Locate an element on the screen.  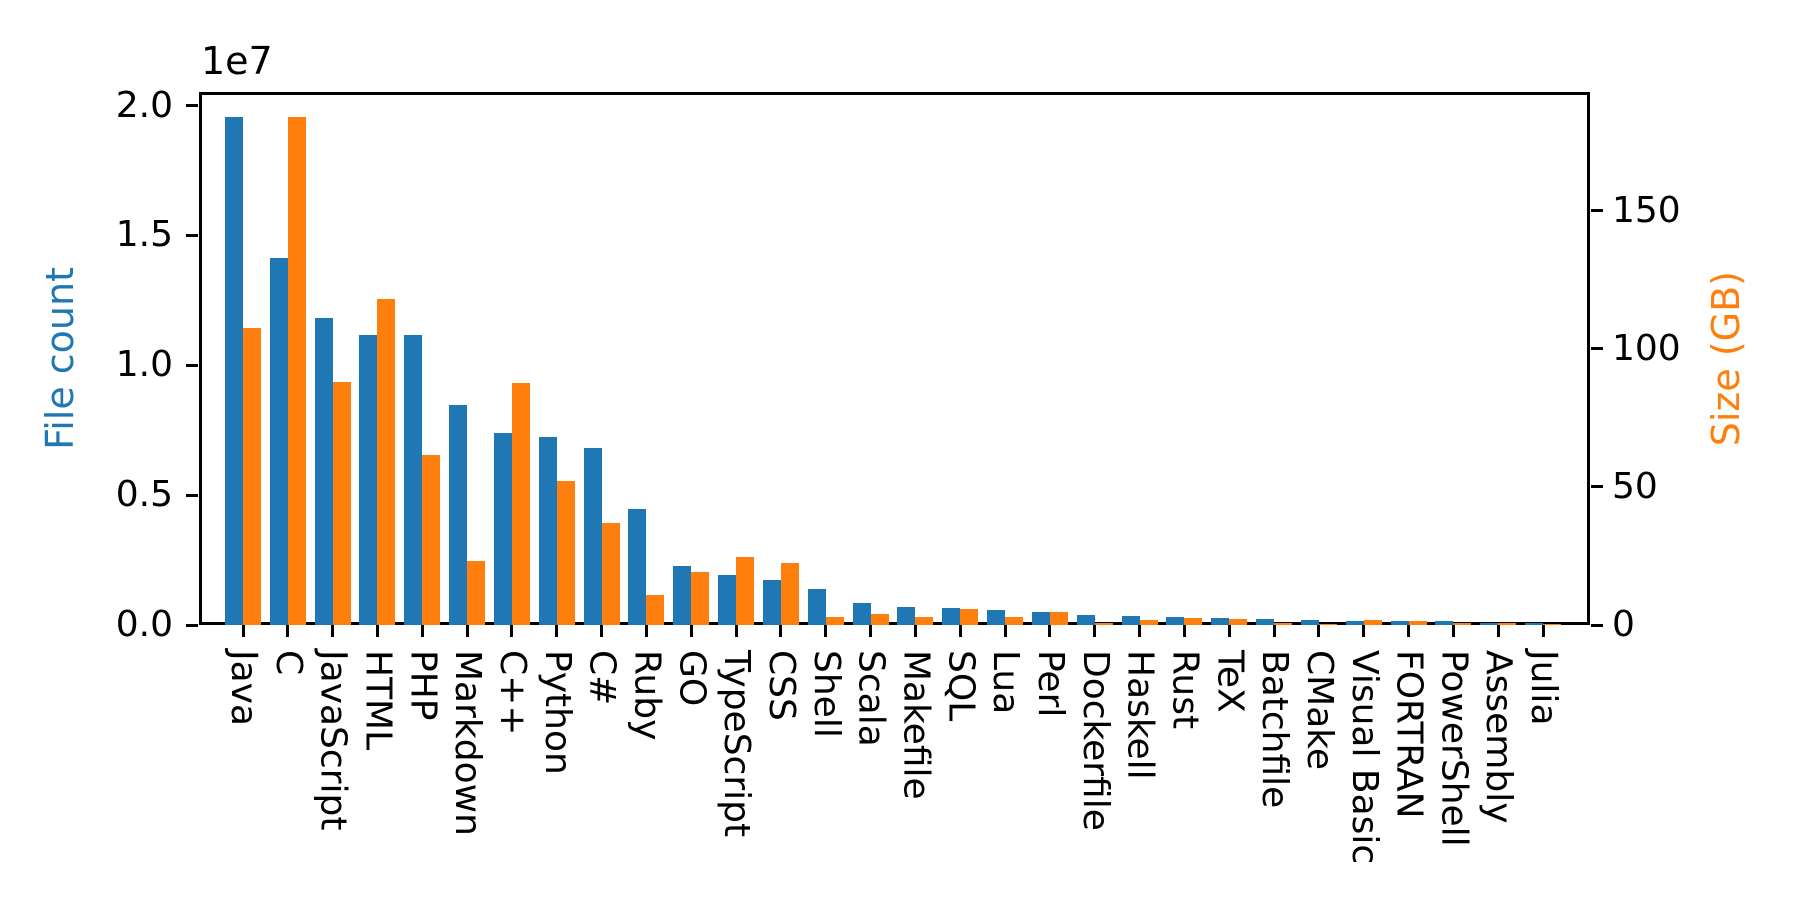
bar-file-count-html is located at coordinates (368, 479).